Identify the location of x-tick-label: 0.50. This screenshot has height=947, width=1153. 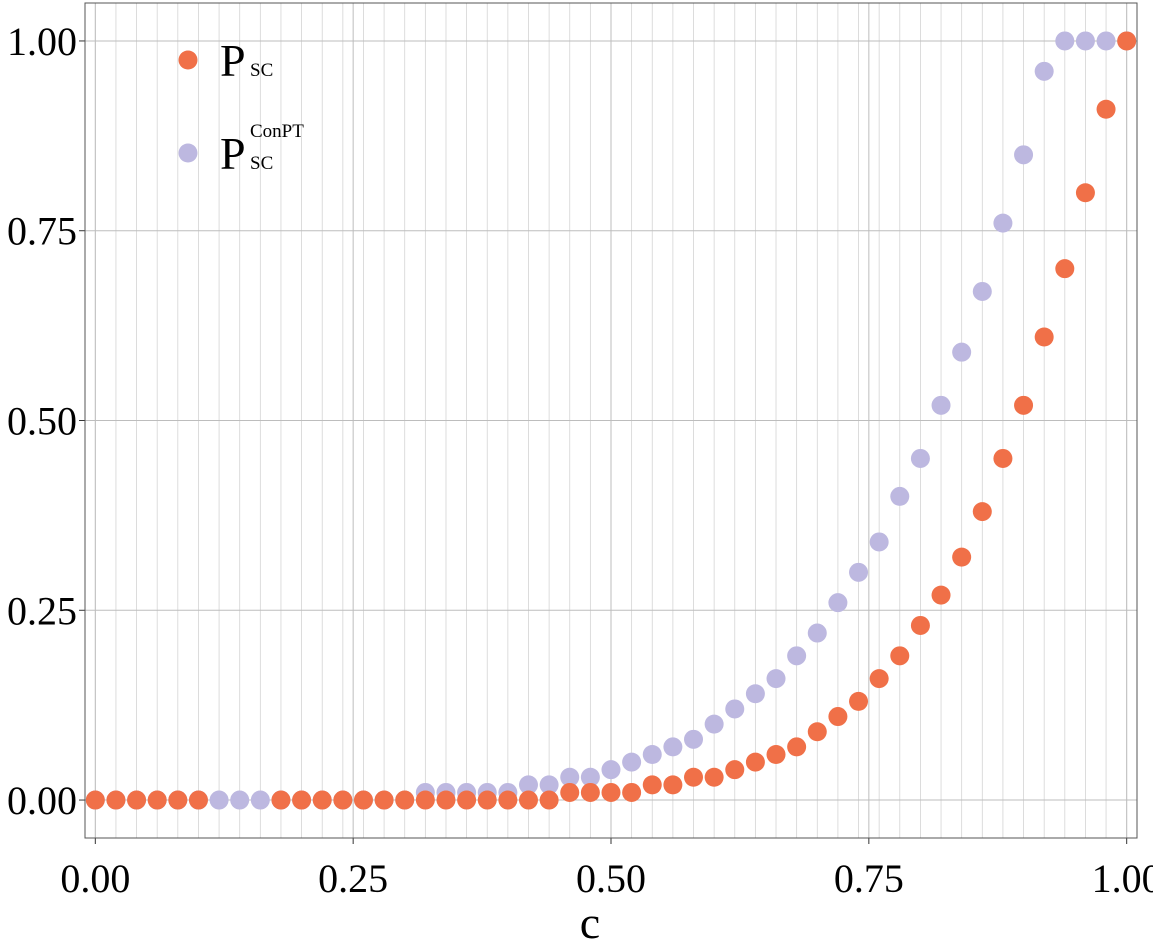
(611, 878).